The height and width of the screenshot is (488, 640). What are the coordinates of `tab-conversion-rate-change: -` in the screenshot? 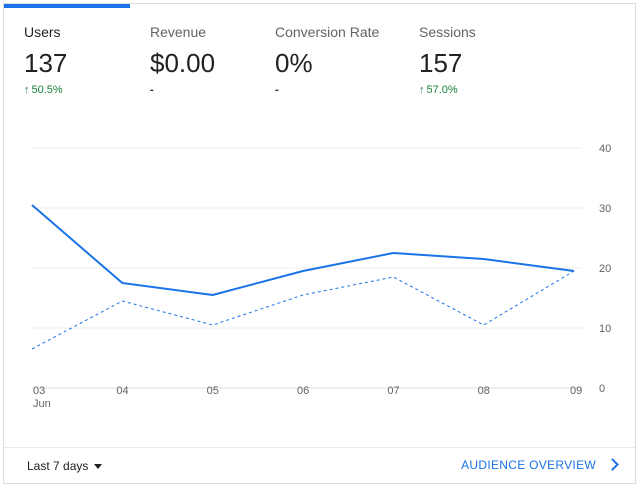 It's located at (277, 90).